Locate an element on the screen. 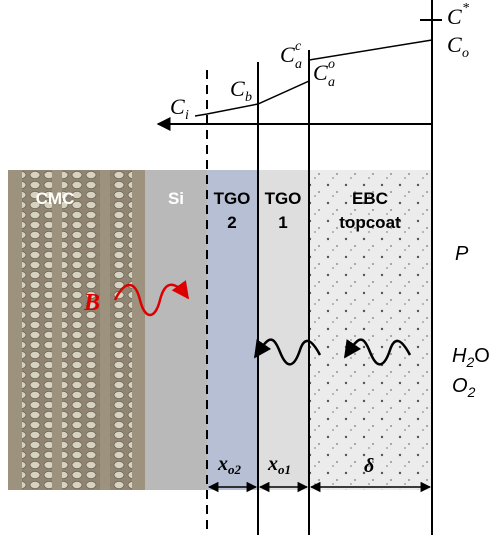 The image size is (492, 550). label-c-o-sub: o is located at coordinates (465, 53).